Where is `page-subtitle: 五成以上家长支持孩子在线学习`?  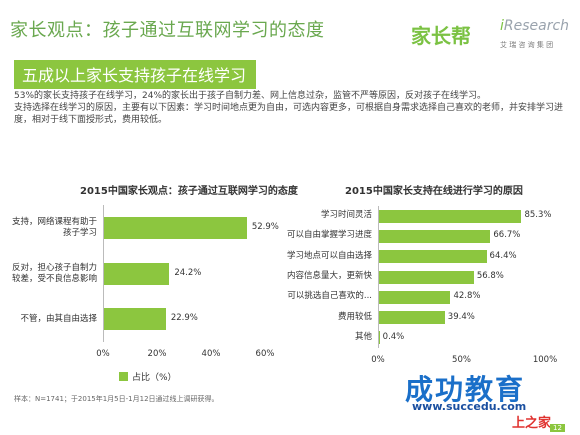
page-subtitle: 五成以上家长支持孩子在线学习 is located at coordinates (135, 74).